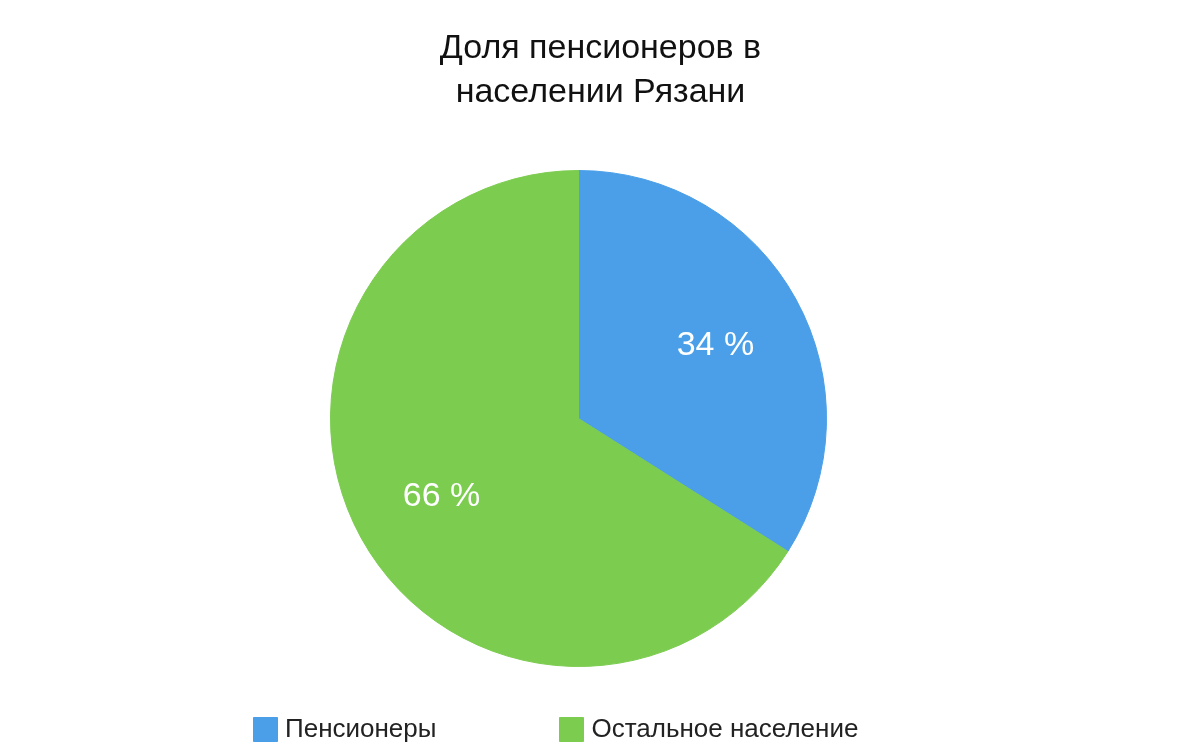 The height and width of the screenshot is (752, 1200). Describe the element at coordinates (600, 67) in the screenshot. I see `chart-title: Доля пенсионеров в населении Рязани` at that location.